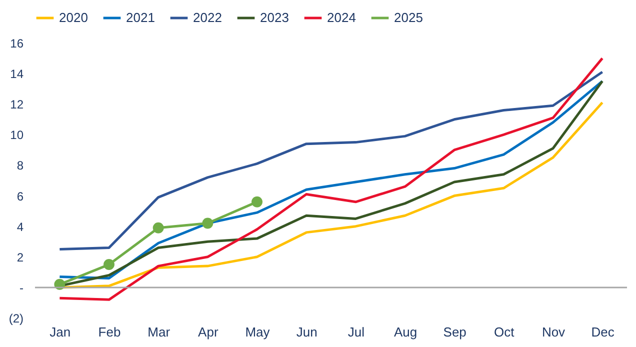 The width and height of the screenshot is (636, 347). Describe the element at coordinates (207, 17) in the screenshot. I see `legend-label: 2022` at that location.